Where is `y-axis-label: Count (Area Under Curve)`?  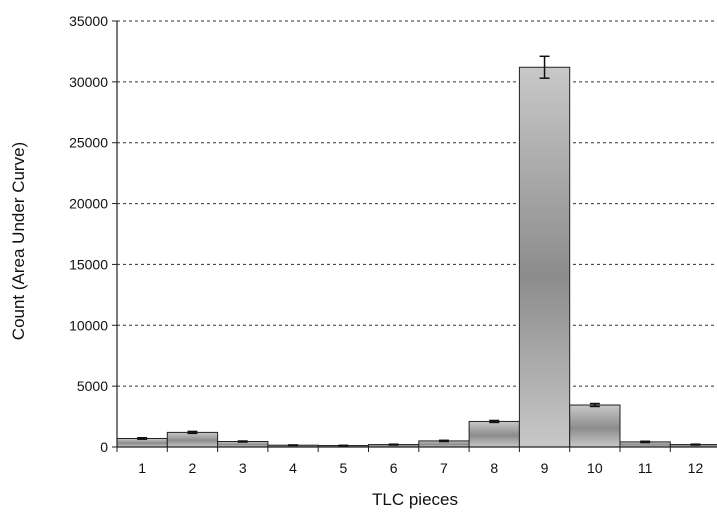 y-axis-label: Count (Area Under Curve) is located at coordinates (18, 241).